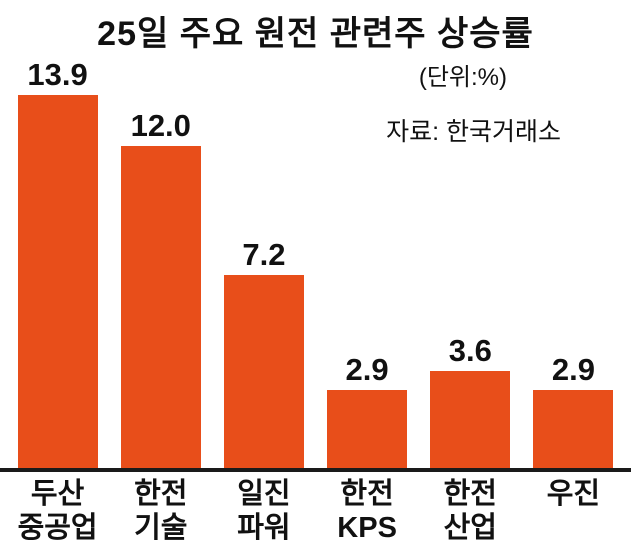  What do you see at coordinates (264, 494) in the screenshot?
I see `category-label-line: 일진` at bounding box center [264, 494].